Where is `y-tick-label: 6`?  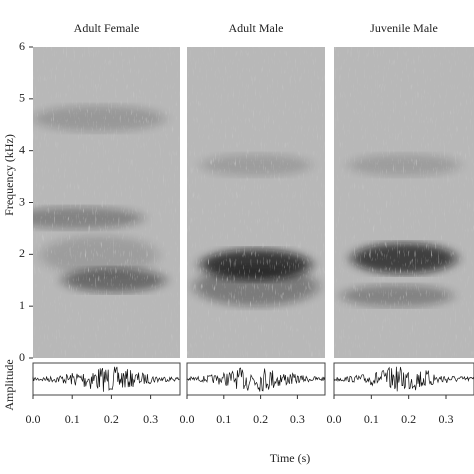 y-tick-label: 6 is located at coordinates (22, 46).